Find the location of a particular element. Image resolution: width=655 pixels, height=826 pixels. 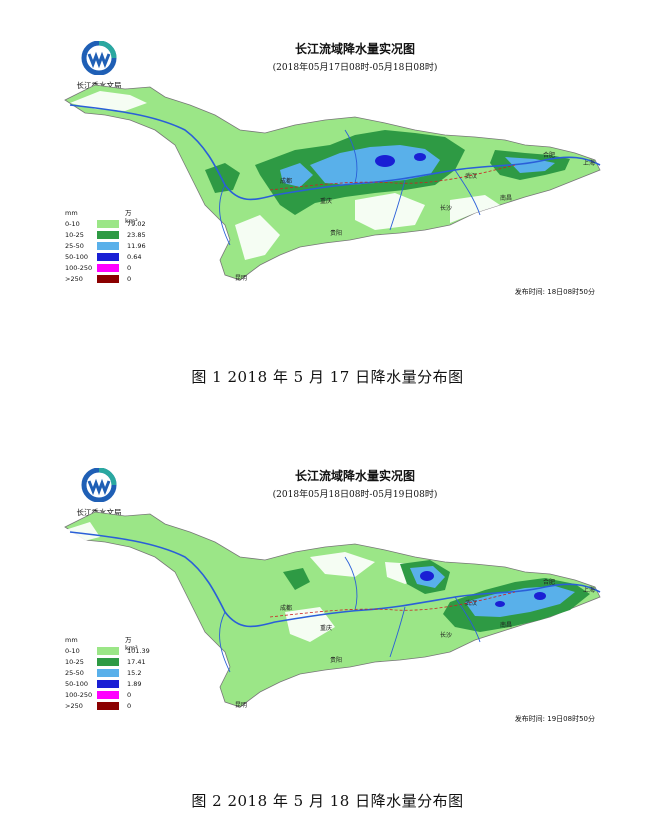

release-time: 发布时间: 18日08时50分 is located at coordinates (554, 292).